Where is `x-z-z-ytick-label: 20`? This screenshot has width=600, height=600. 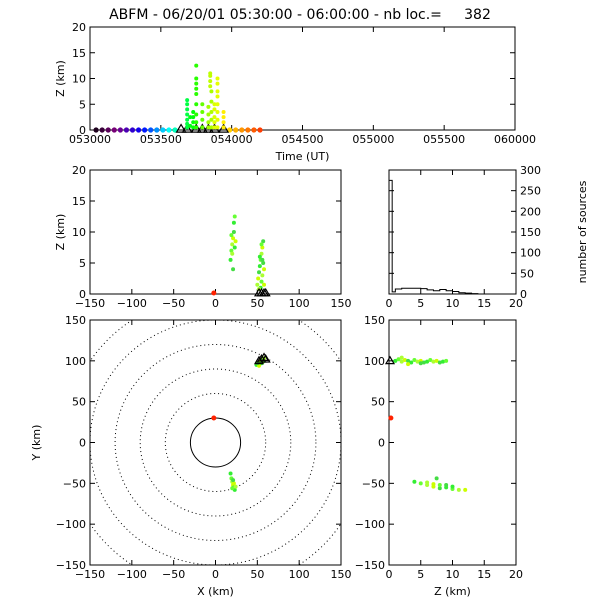
x-z-z-ytick-label: 20 is located at coordinates (79, 170).